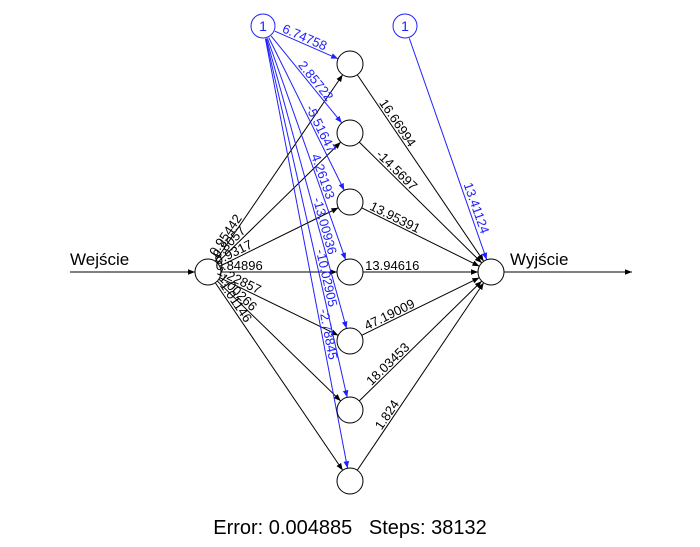 This screenshot has width=700, height=547. Describe the element at coordinates (387, 414) in the screenshot. I see `output-weight-label: 1.824` at that location.